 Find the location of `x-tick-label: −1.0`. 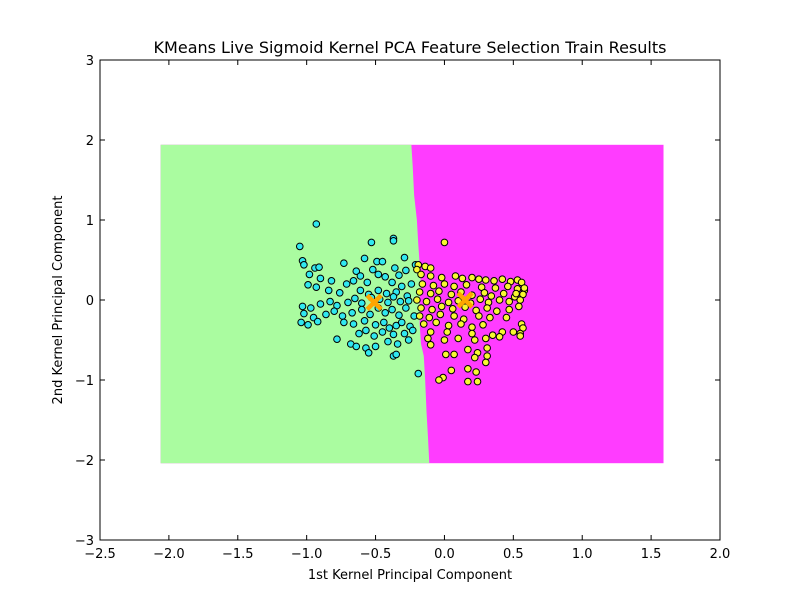

x-tick-label: −1.0 is located at coordinates (307, 554).